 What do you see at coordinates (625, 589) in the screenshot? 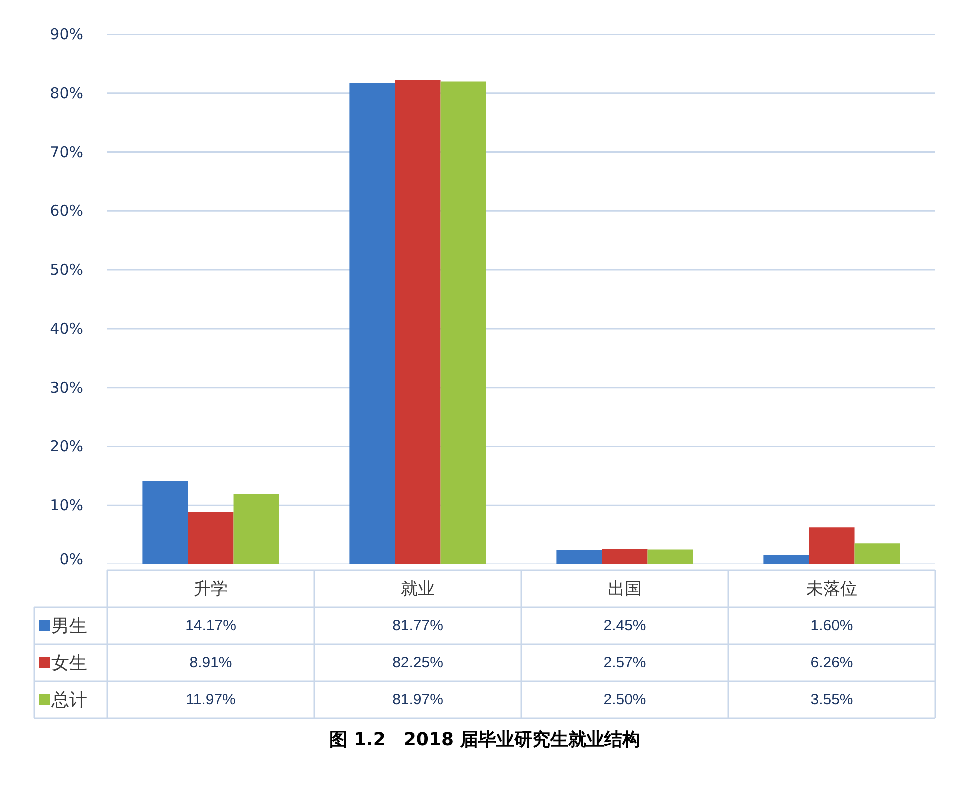
I see `x-tick-label: 出国` at bounding box center [625, 589].